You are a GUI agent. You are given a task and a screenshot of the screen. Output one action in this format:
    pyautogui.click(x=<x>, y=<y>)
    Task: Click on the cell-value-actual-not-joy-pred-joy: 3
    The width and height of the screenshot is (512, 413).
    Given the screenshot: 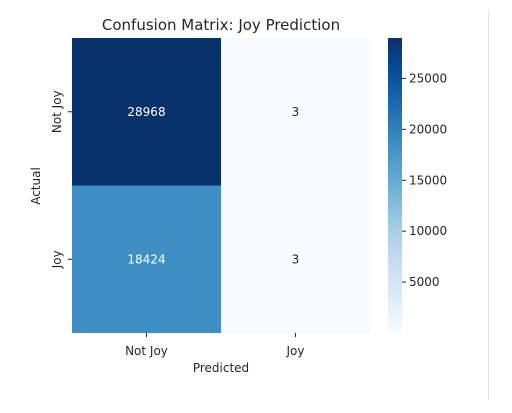 What is the action you would take?
    pyautogui.click(x=296, y=112)
    